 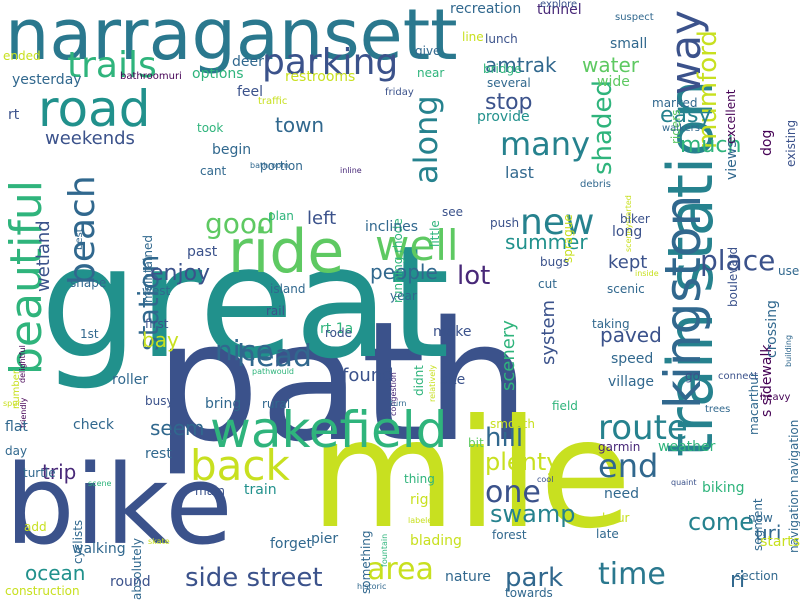 I want to click on word-tunnel: tunnel, so click(x=559, y=10).